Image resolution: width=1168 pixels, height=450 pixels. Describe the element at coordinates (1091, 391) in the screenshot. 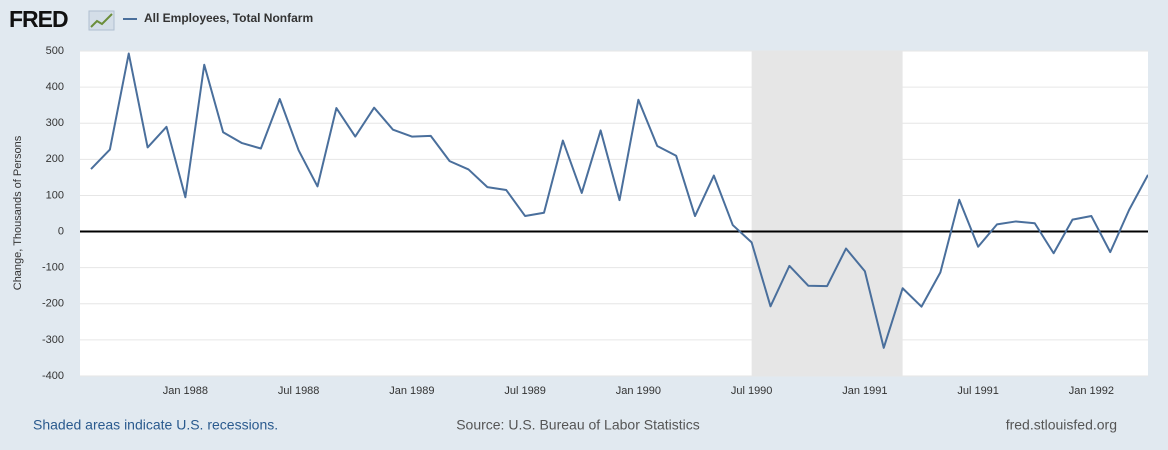

I see `x-tick-label: Jan 1992` at that location.